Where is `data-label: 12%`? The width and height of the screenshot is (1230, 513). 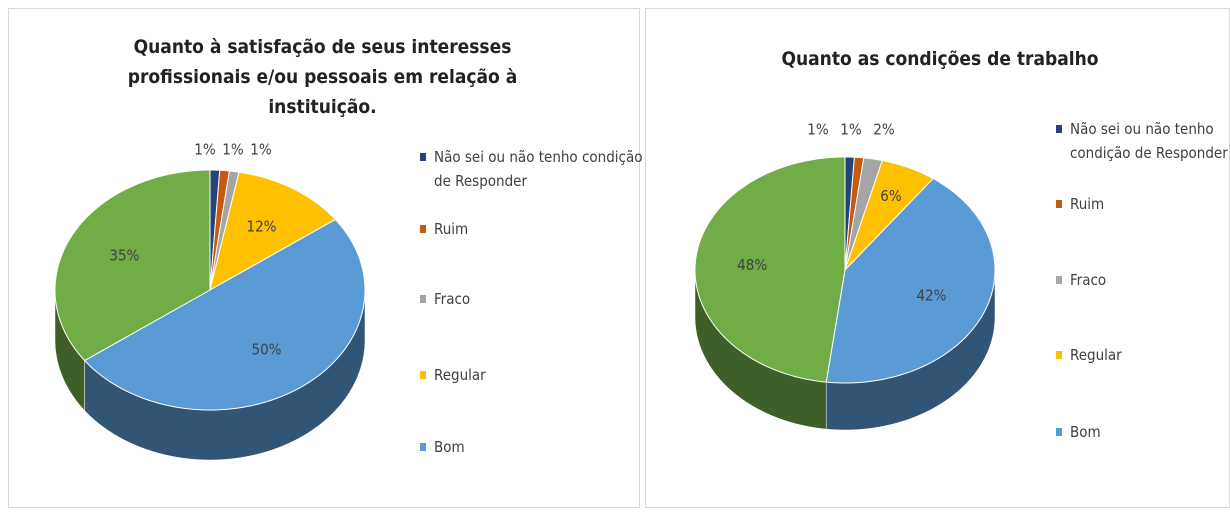
data-label: 12% is located at coordinates (261, 227).